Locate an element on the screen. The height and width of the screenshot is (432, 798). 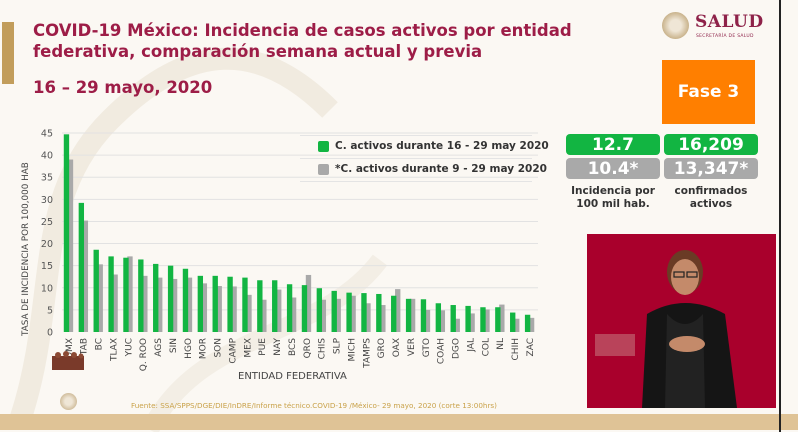
frame-edge is located at coordinates (780, 216).